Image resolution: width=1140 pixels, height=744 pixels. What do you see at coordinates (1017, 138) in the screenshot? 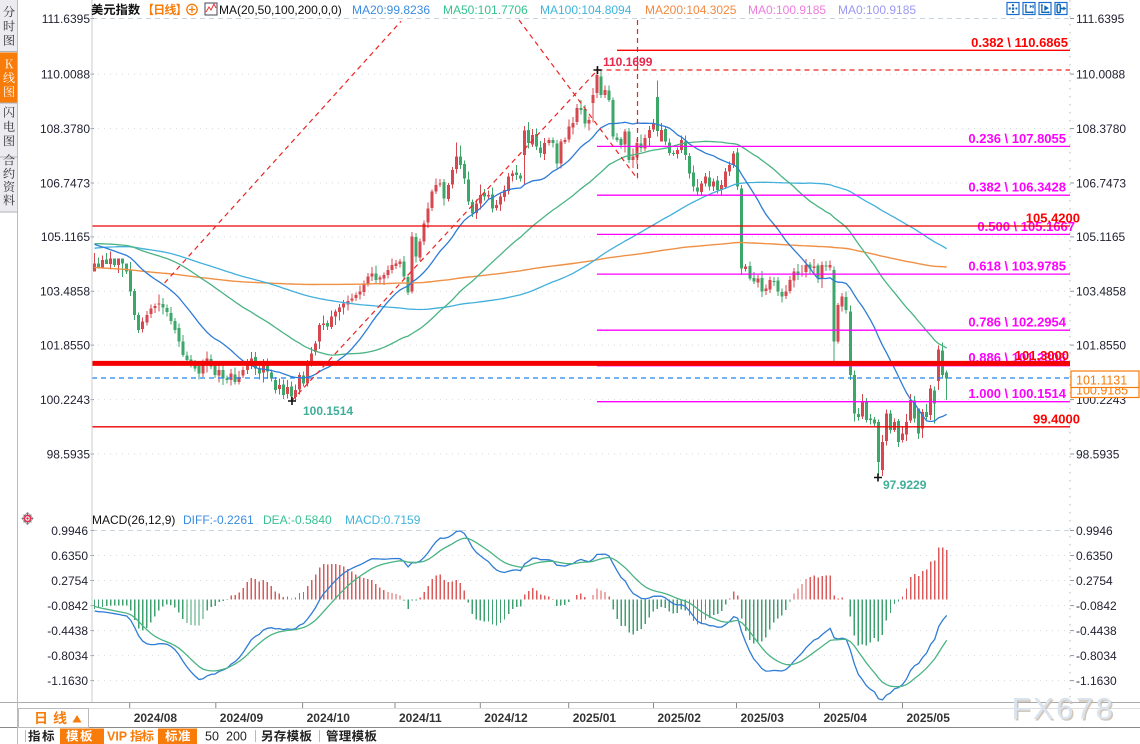
I see `svg-text: 0.236 \ 107.8055` at bounding box center [1017, 138].